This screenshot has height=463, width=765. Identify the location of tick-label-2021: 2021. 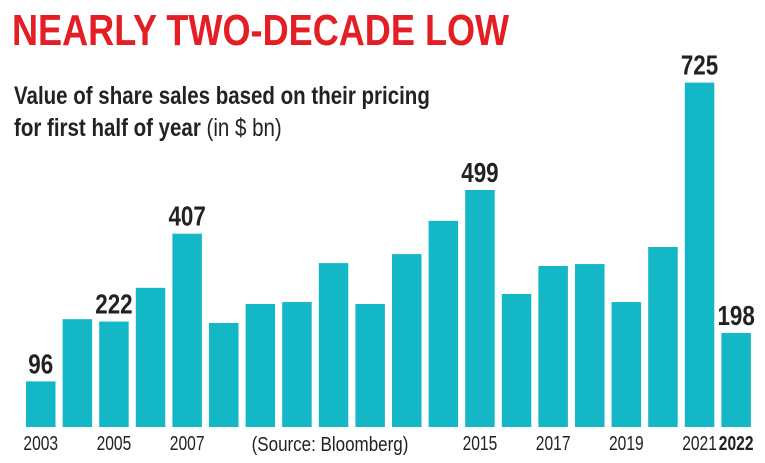
(699, 443).